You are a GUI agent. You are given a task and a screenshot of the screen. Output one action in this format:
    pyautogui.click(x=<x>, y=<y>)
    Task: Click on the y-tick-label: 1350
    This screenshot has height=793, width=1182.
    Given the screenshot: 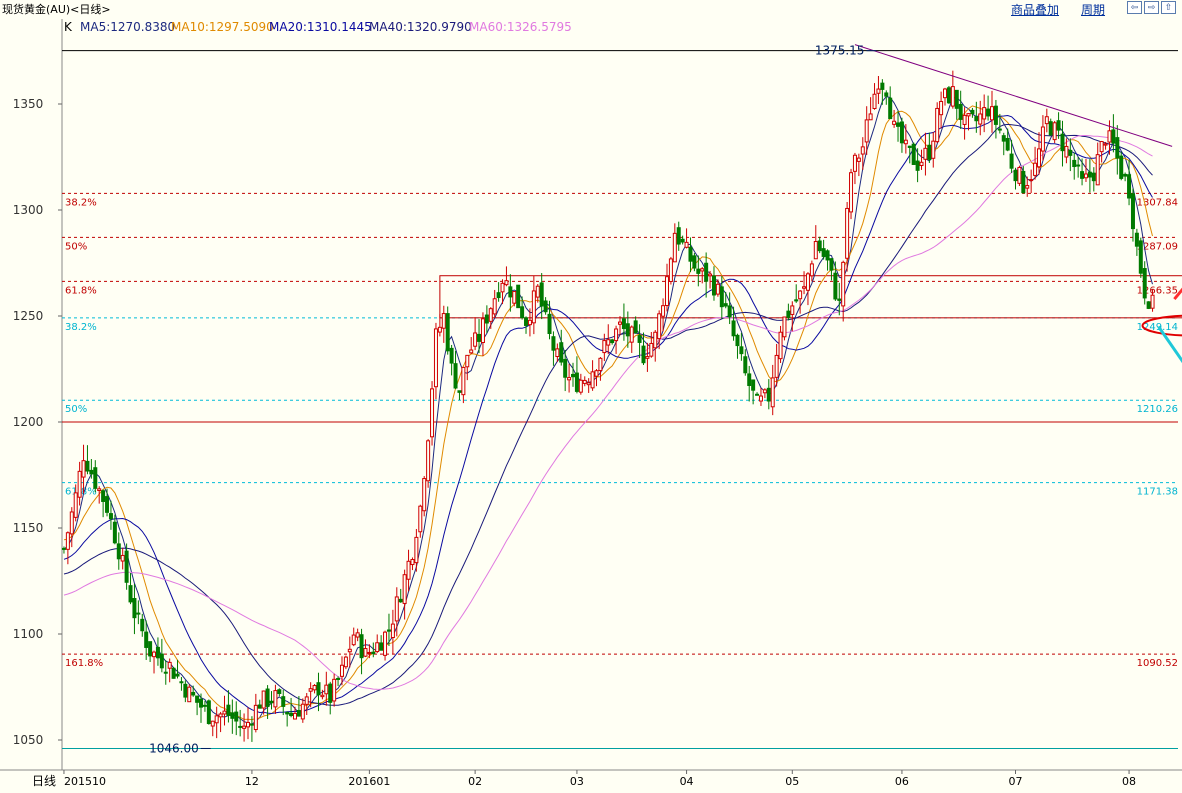 What is the action you would take?
    pyautogui.click(x=28, y=104)
    